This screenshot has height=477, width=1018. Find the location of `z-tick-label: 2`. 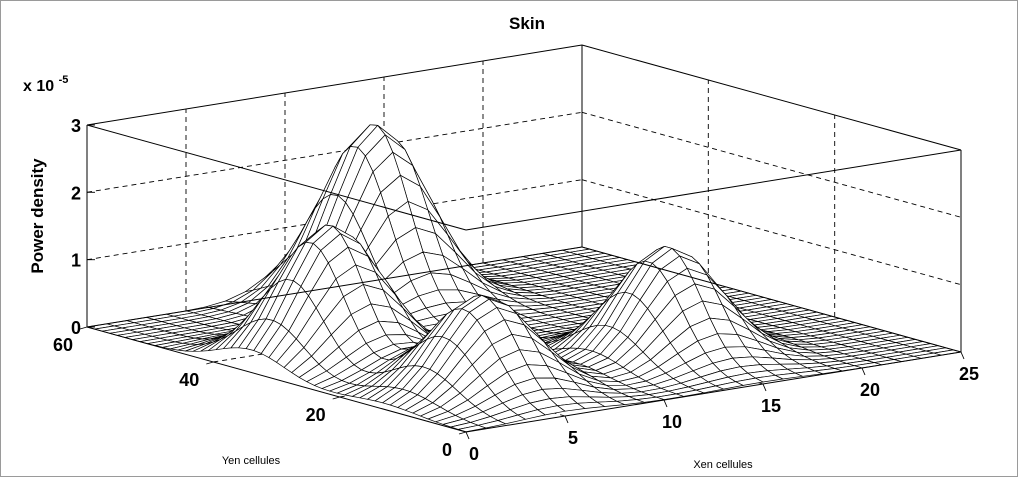

z-tick-label: 2 is located at coordinates (76, 193).